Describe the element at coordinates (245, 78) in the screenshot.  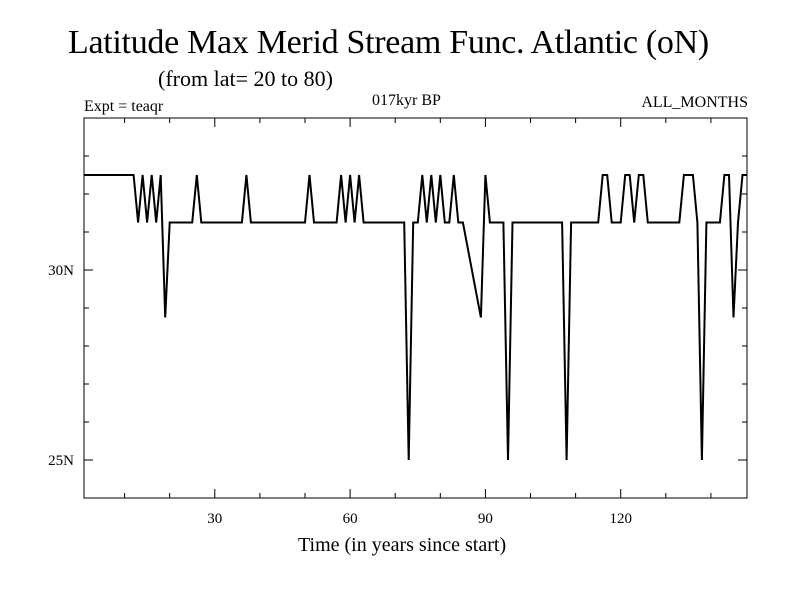
I see `chart-subtitle: (from lat= 20 to 80)` at that location.